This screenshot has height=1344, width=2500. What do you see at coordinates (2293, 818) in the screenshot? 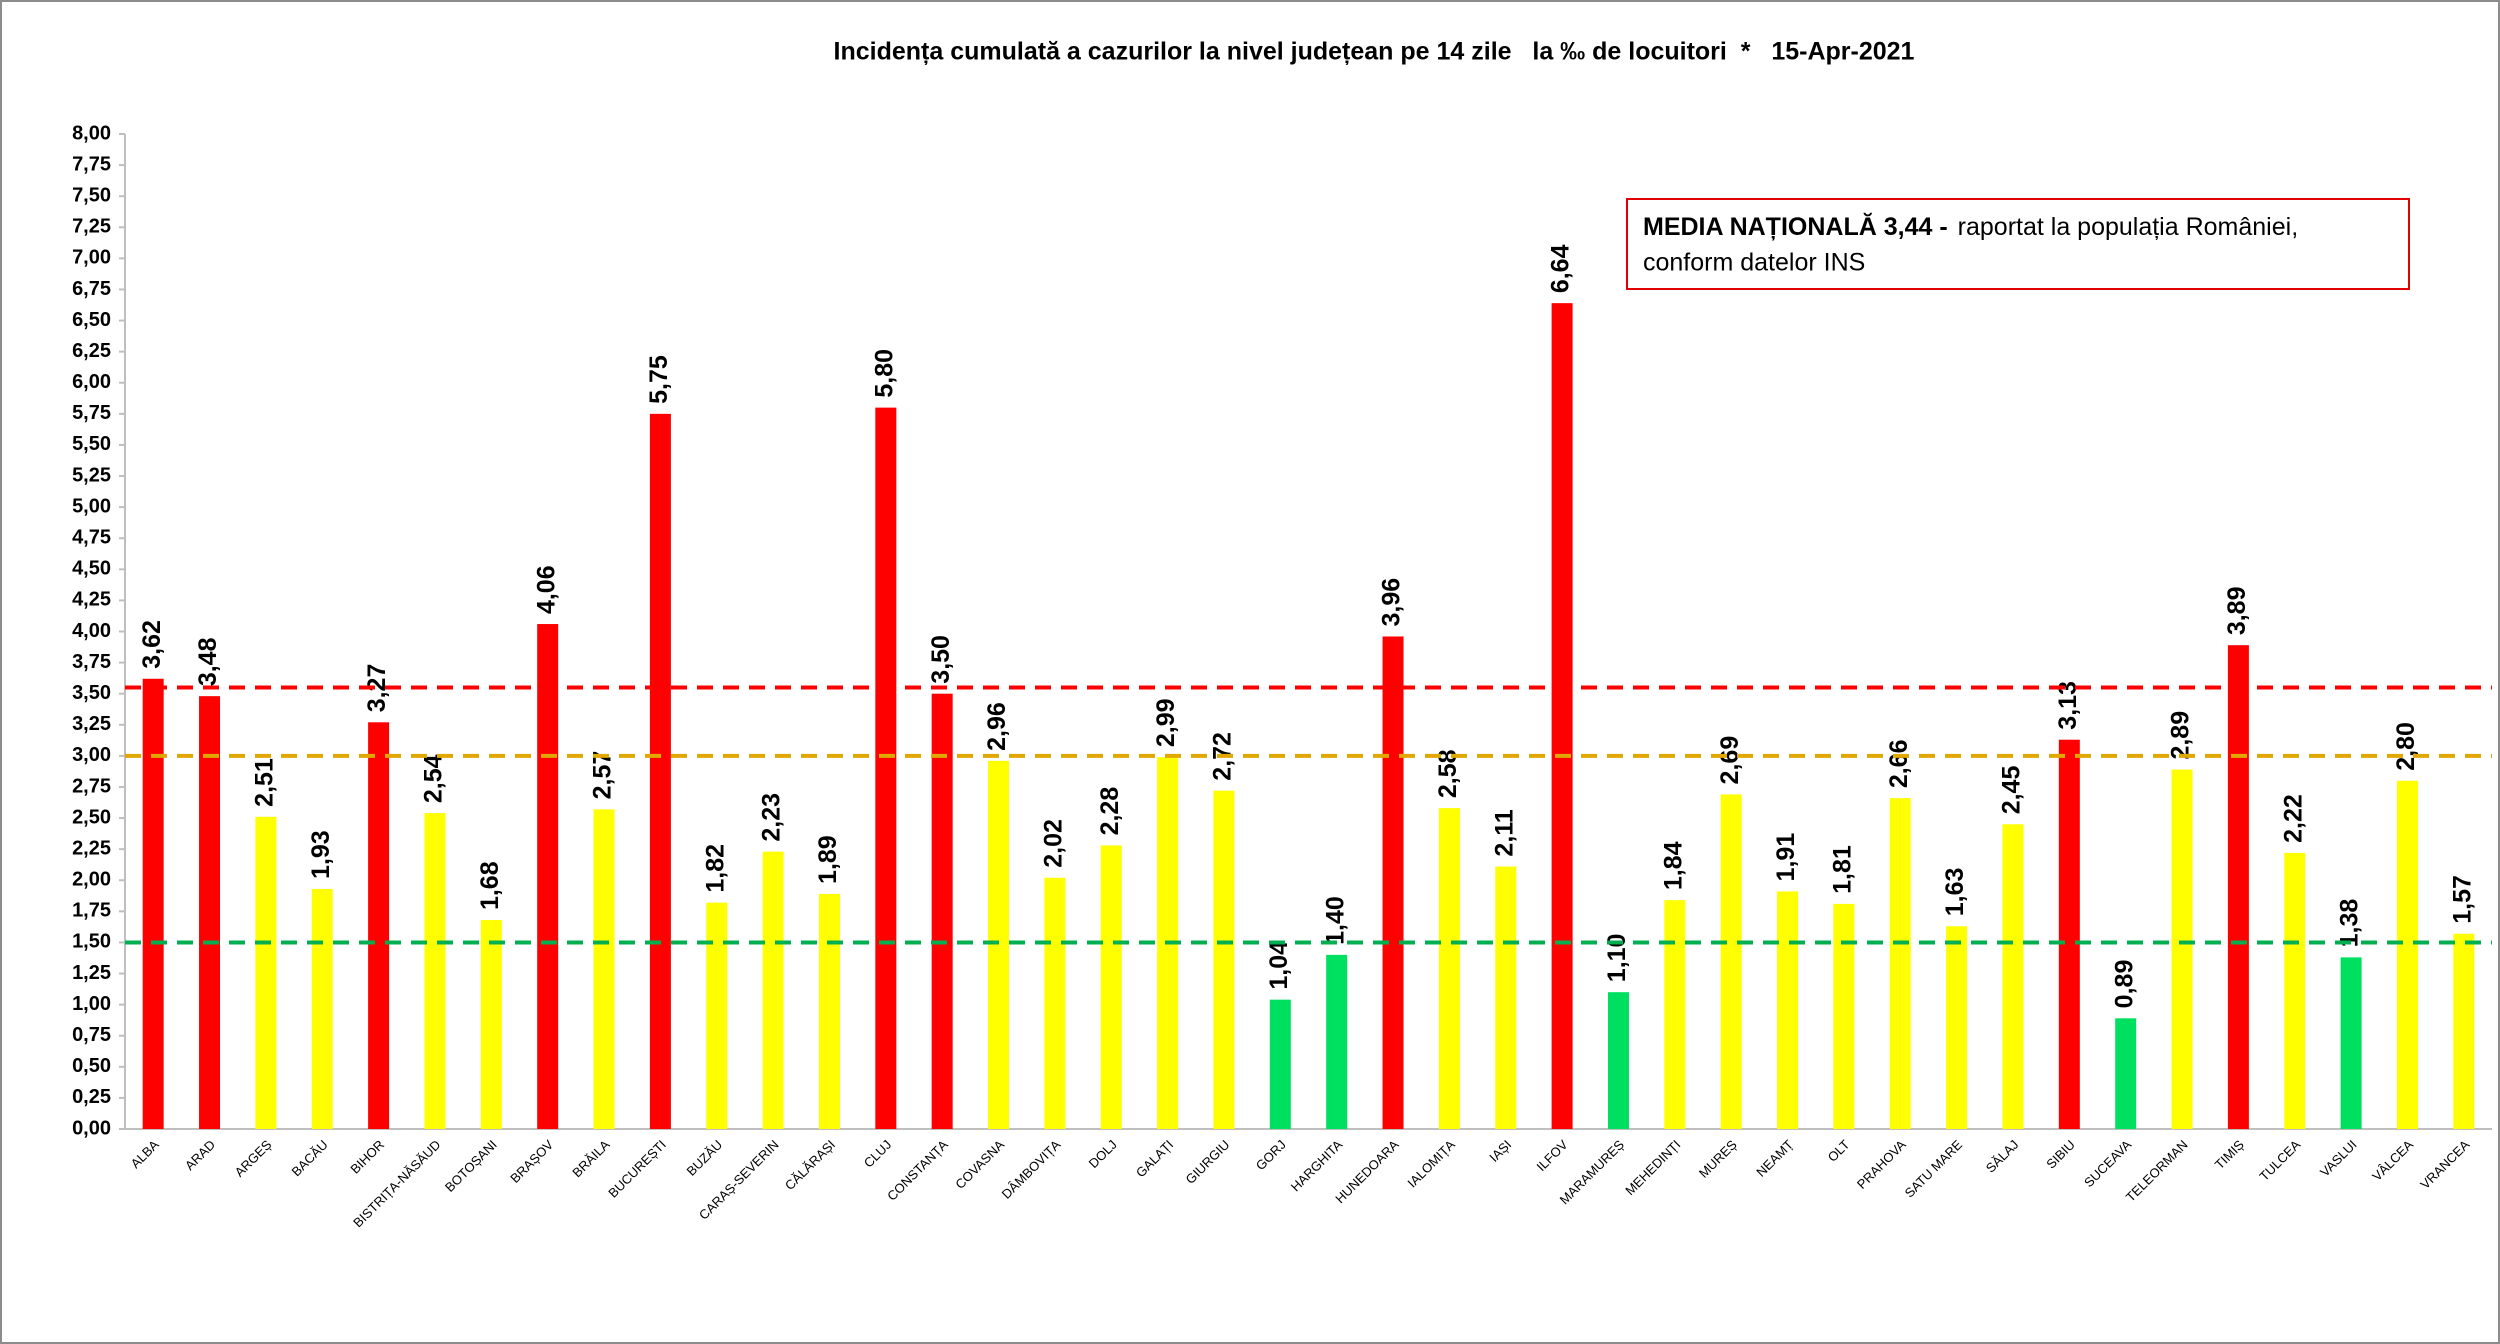
I see `value-label: 2,22` at bounding box center [2293, 818].